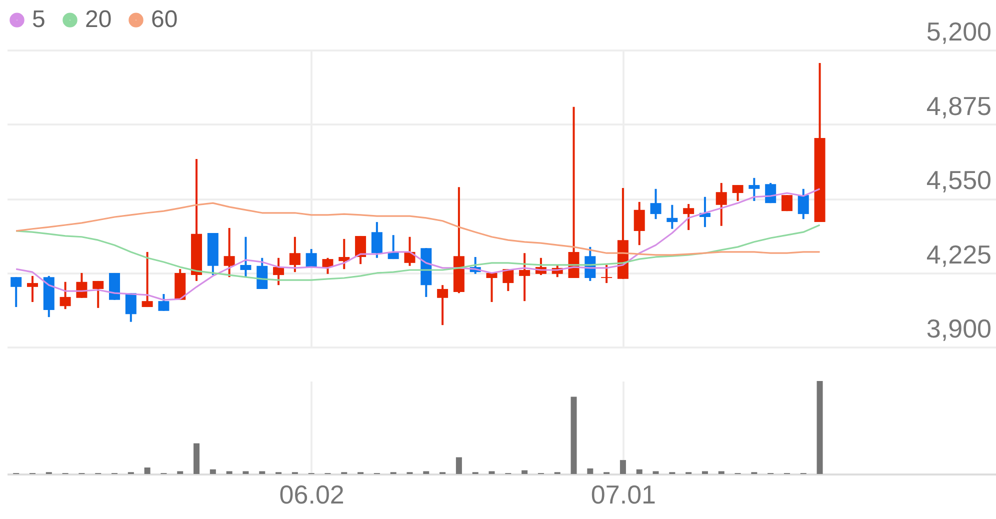 This screenshot has width=996, height=519. I want to click on x-tick-label: 06.02, so click(311, 495).